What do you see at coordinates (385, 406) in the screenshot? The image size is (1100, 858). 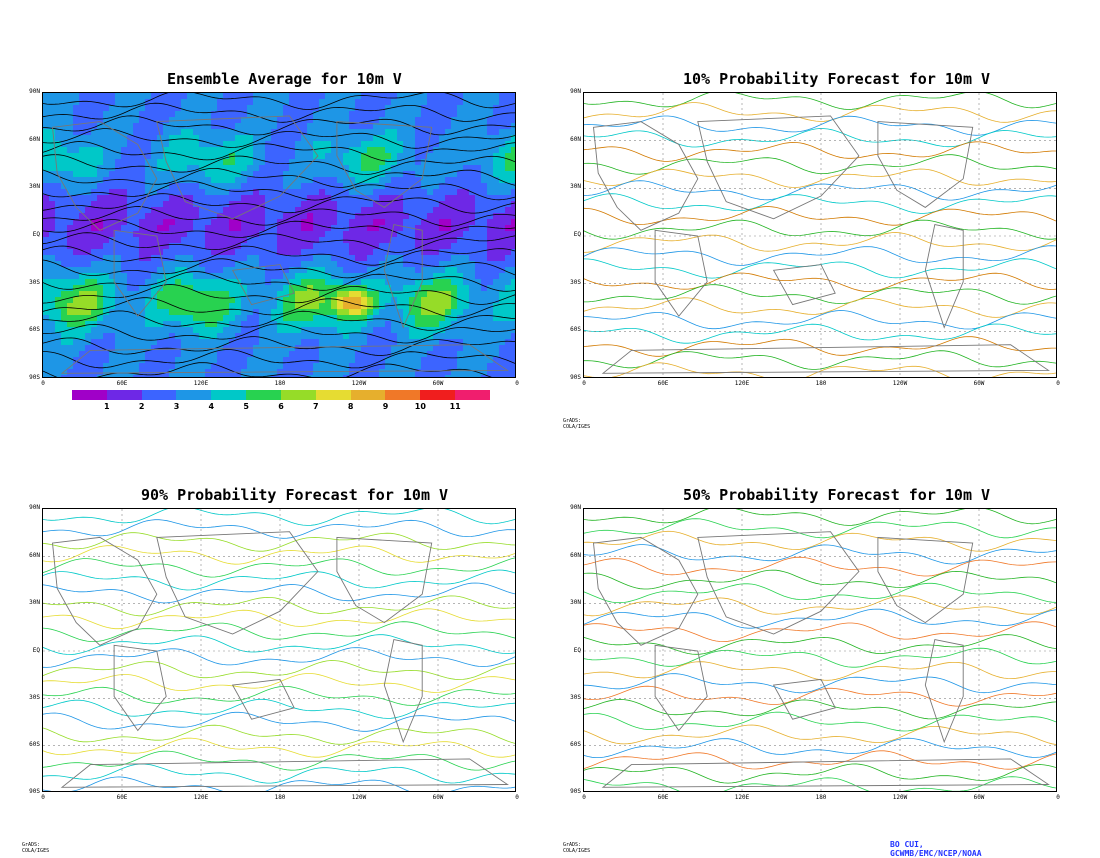 I see `colorbar-label: 9` at bounding box center [385, 406].